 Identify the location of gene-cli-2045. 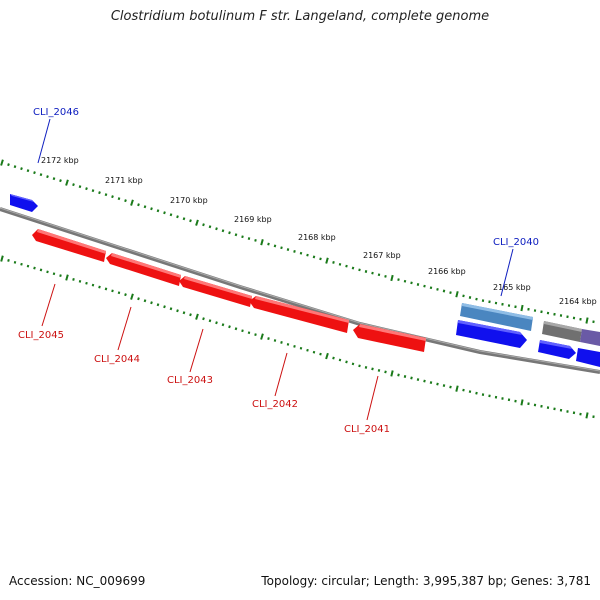
(69, 245).